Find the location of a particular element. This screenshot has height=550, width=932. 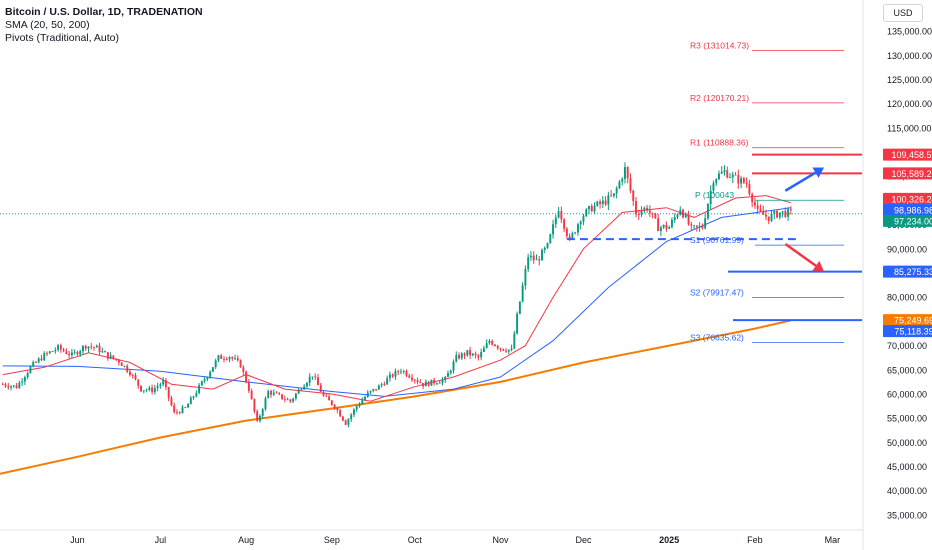

y-tick-label: 35,000.00 is located at coordinates (907, 515).